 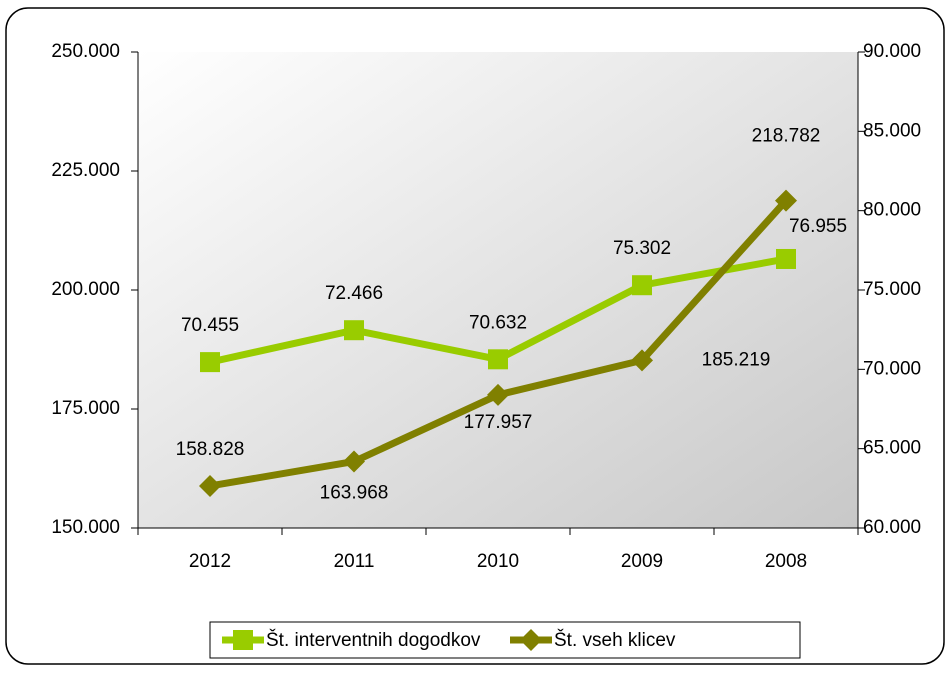 I want to click on data-label: 218.782, so click(x=786, y=136).